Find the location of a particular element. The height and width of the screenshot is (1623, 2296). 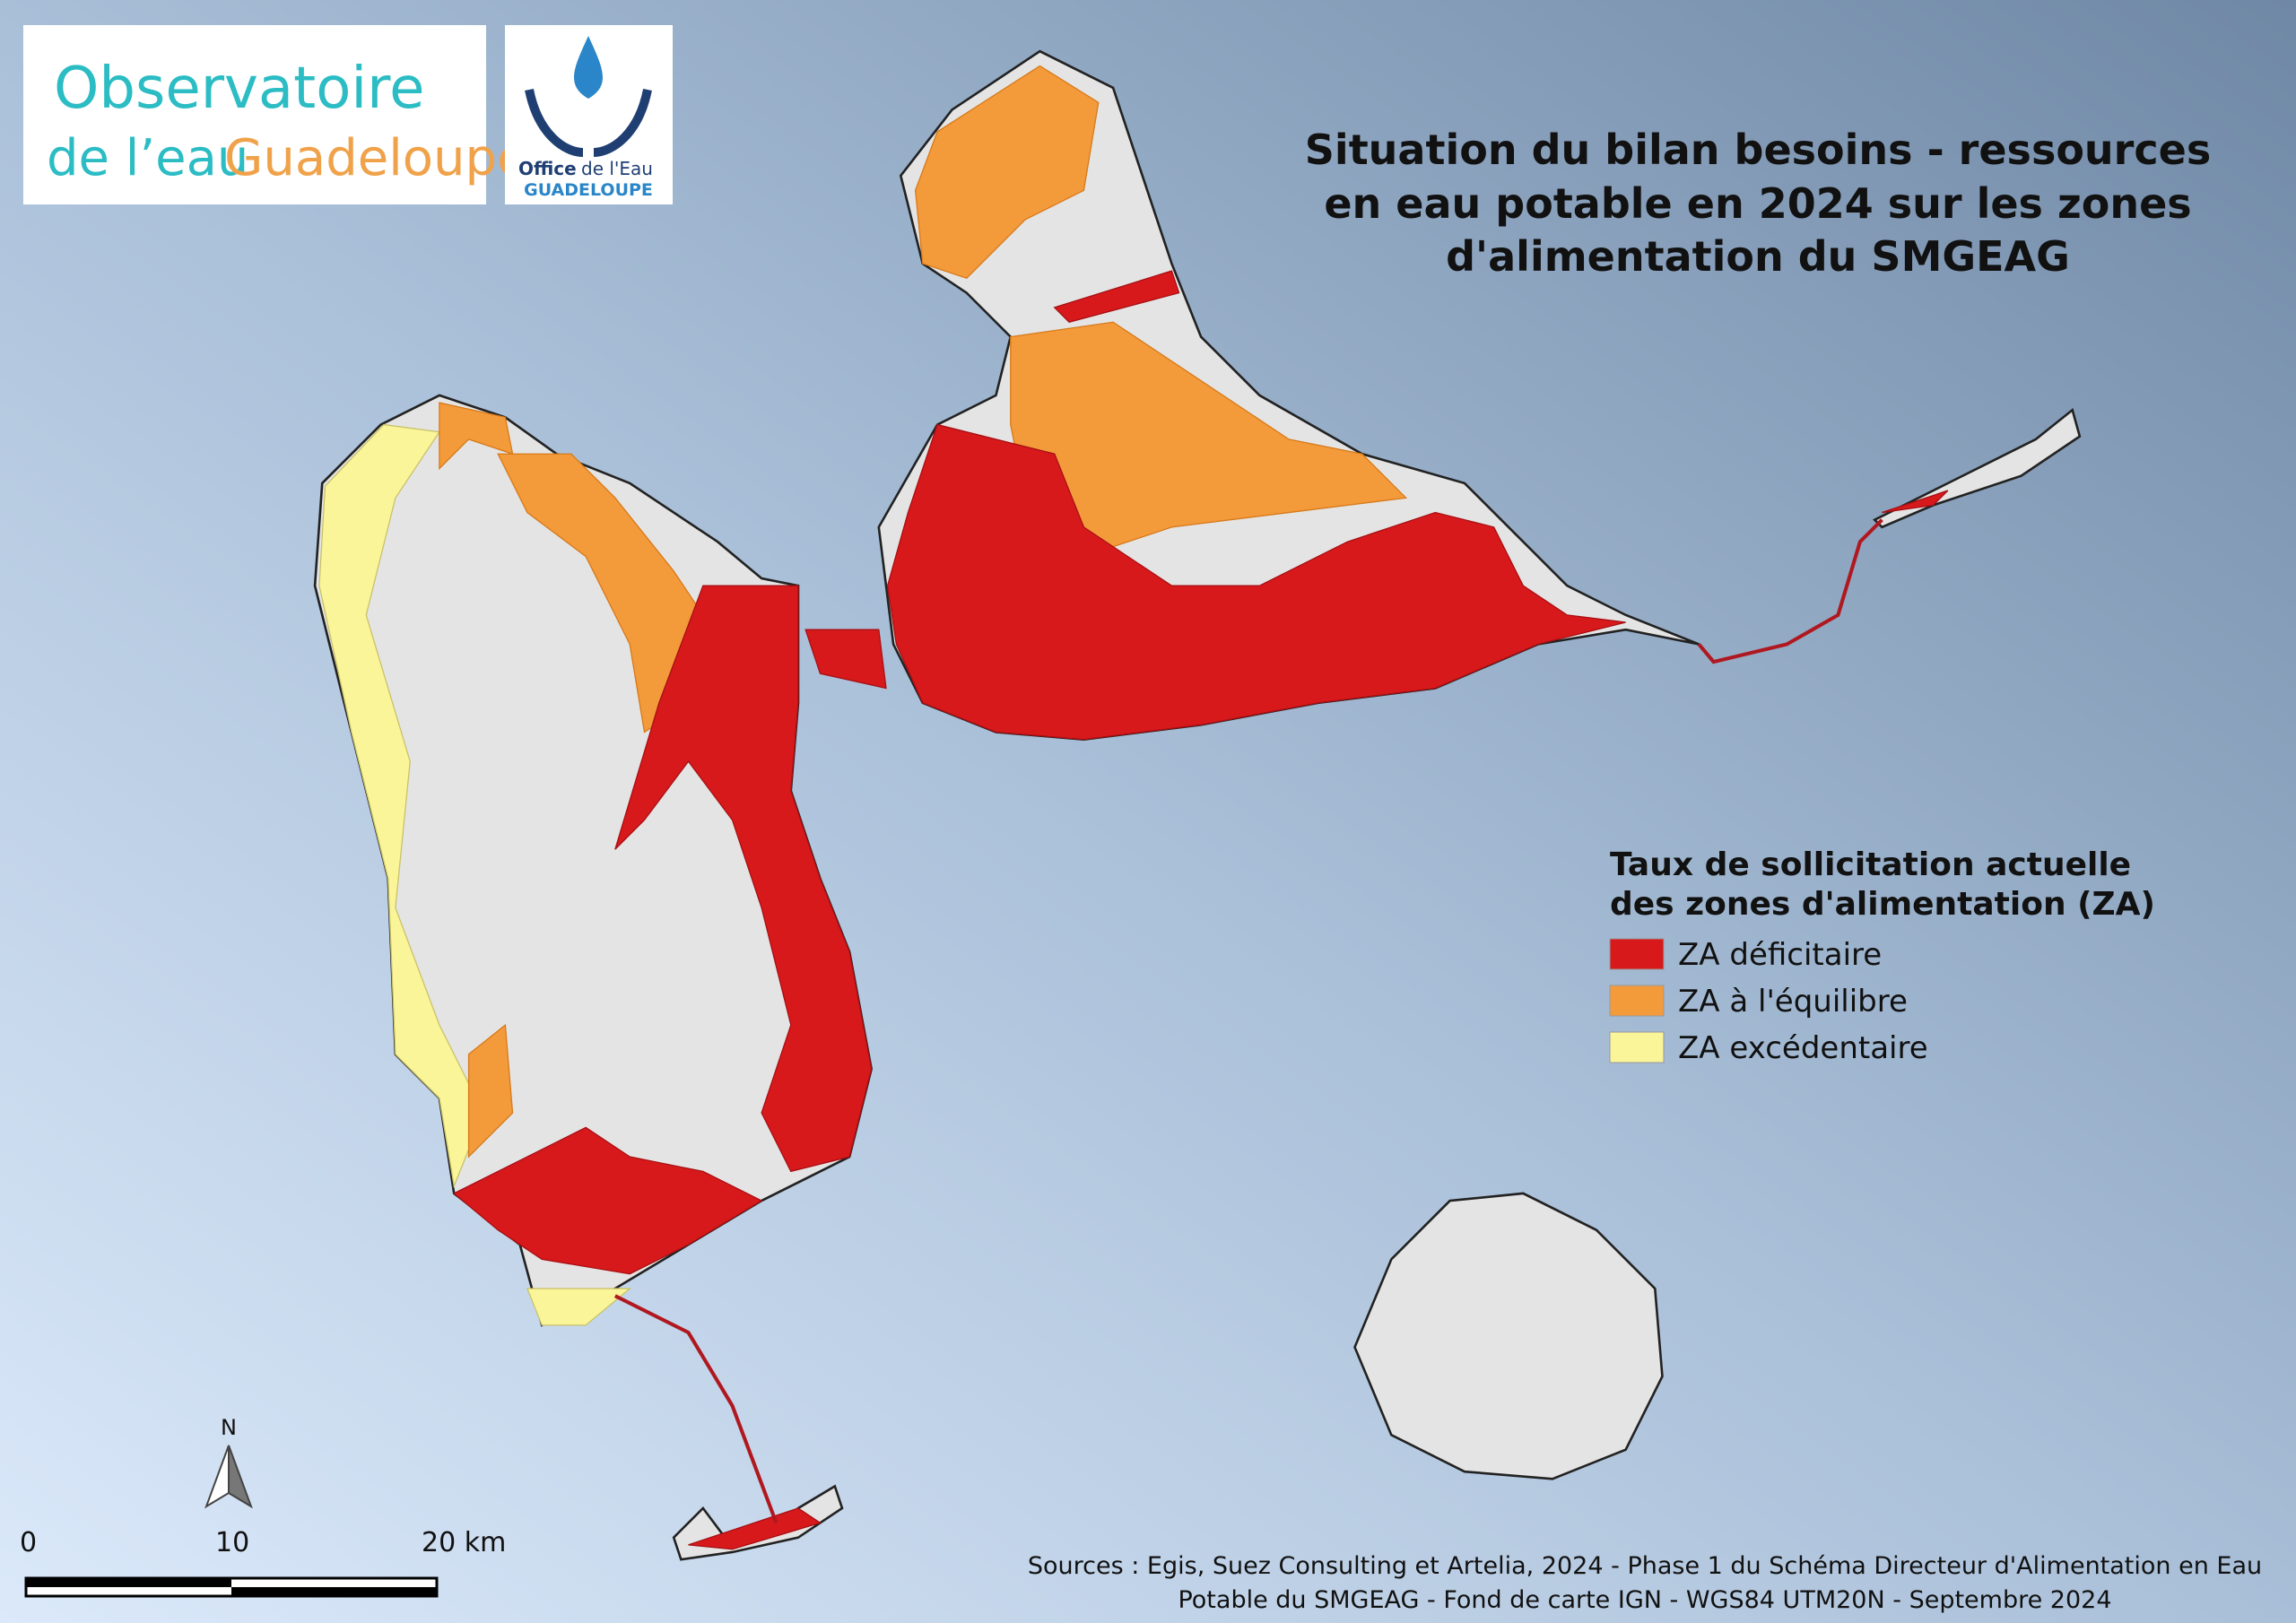

logo-text: Observatoire is located at coordinates (239, 89).